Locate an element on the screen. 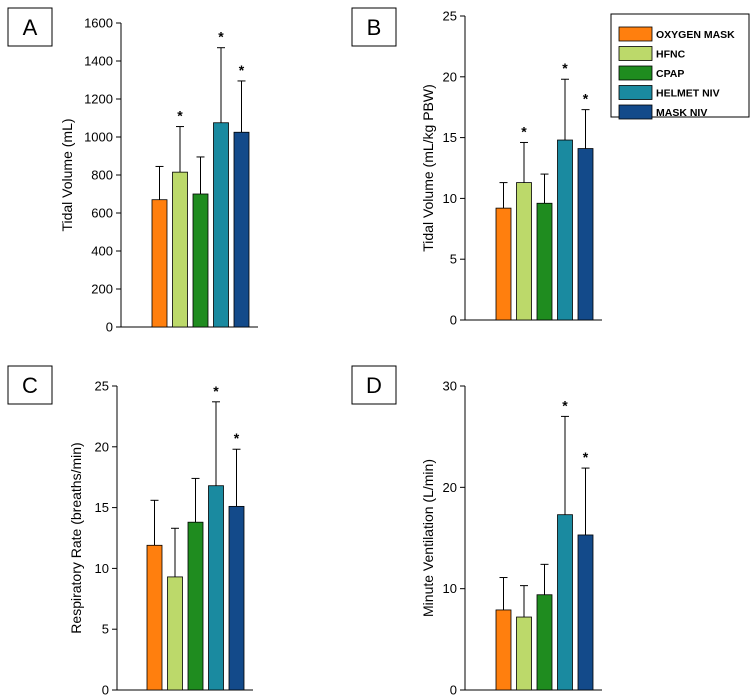 The height and width of the screenshot is (698, 755). panel-label: B is located at coordinates (374, 27).